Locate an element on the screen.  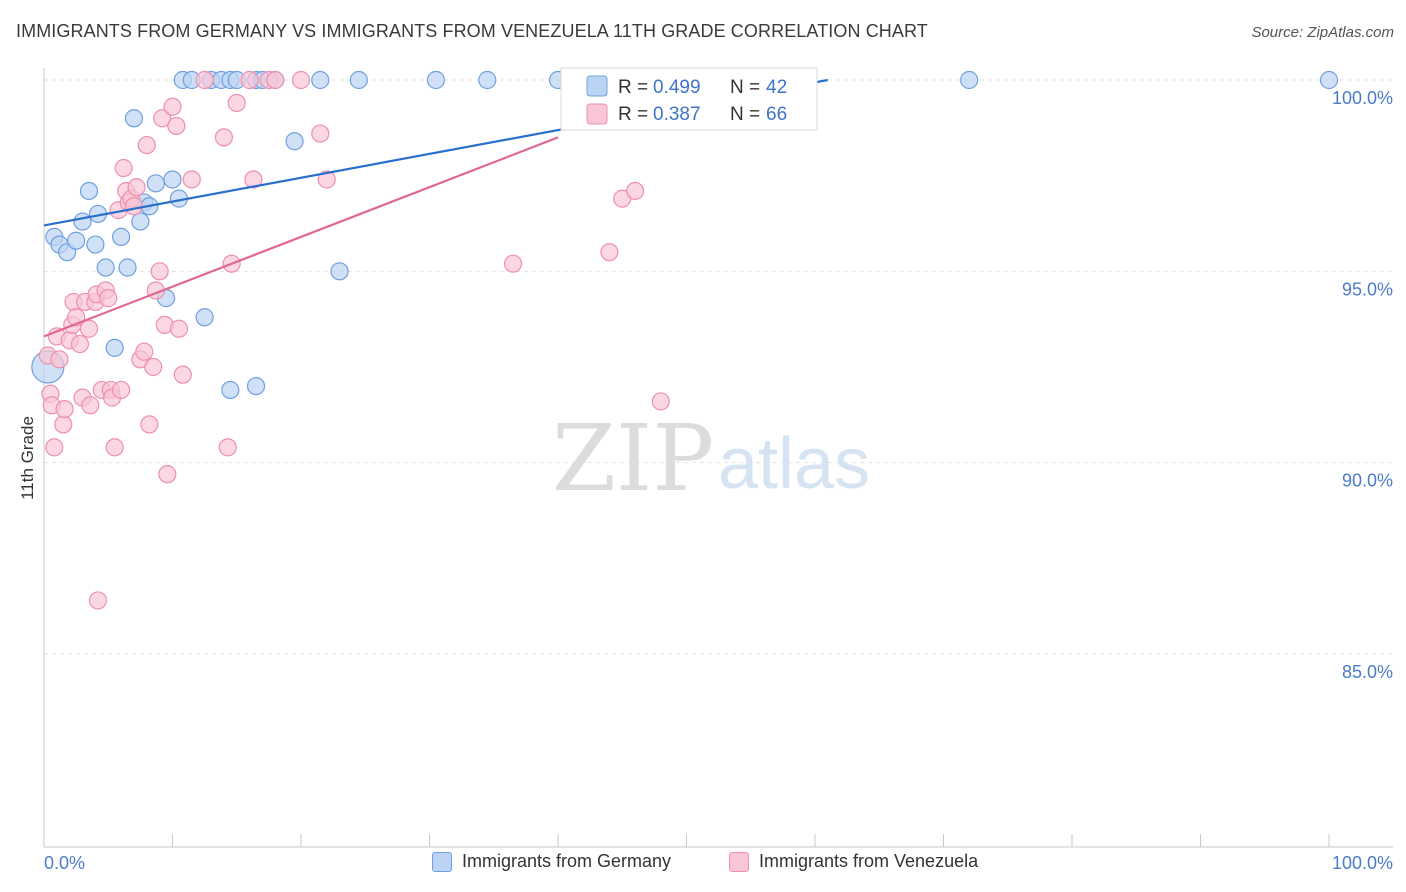
watermark-atlas: atlas is located at coordinates (794, 464).